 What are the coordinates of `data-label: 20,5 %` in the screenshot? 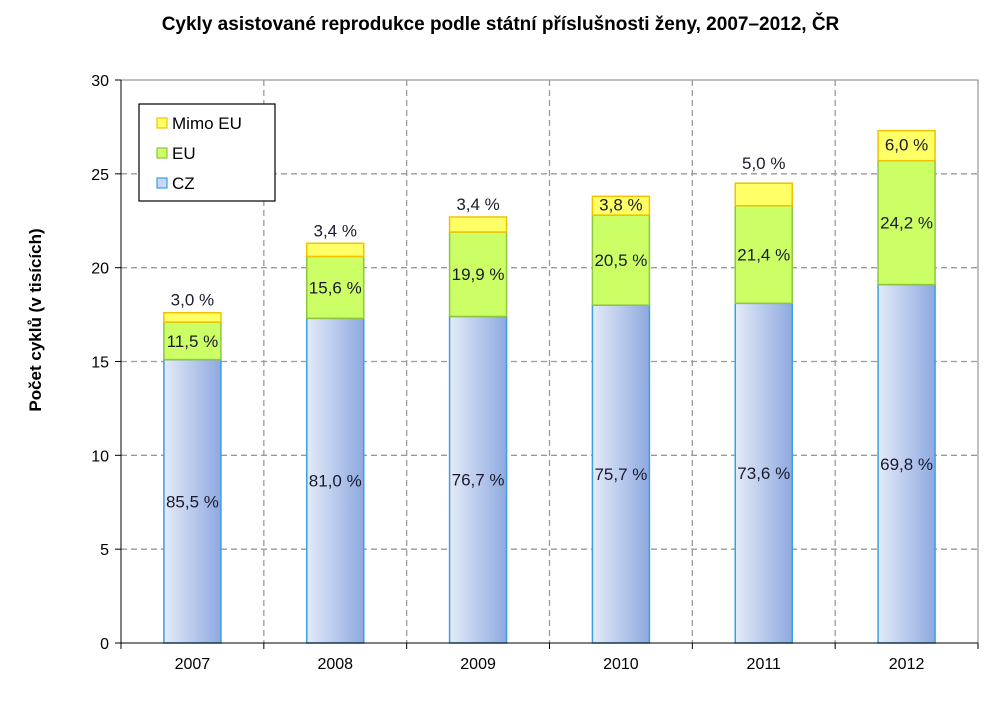 It's located at (620, 260).